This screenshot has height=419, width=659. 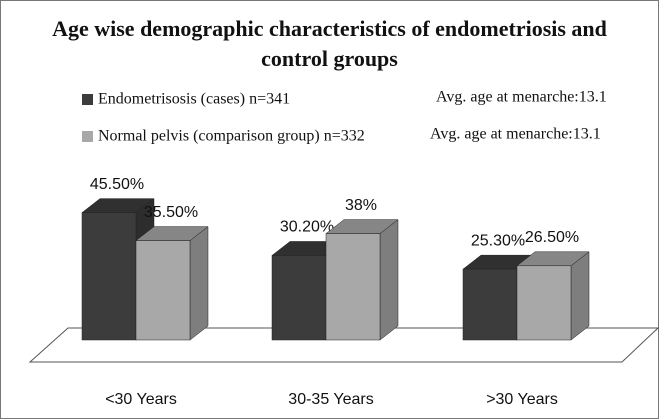 What do you see at coordinates (361, 205) in the screenshot?
I see `value-label: 38%` at bounding box center [361, 205].